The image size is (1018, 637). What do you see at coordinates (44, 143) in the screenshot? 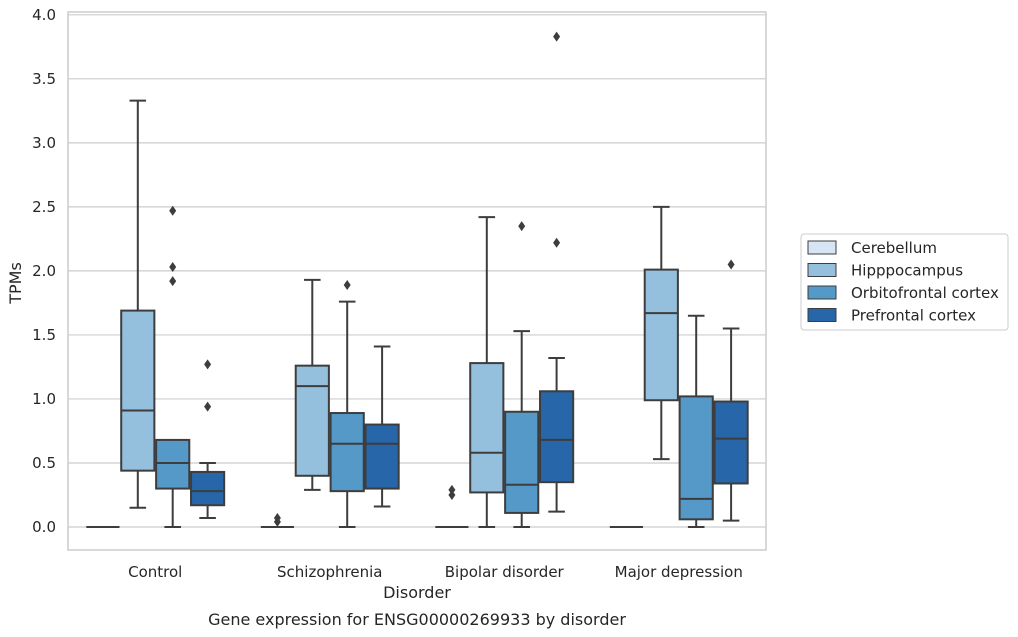
I see `y-tick-label: 3.0` at bounding box center [44, 143].